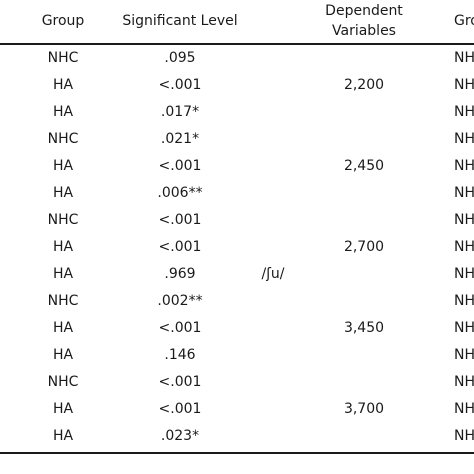 Image resolution: width=474 pixels, height=474 pixels. What do you see at coordinates (180, 193) in the screenshot?
I see `row-significance: .006**` at bounding box center [180, 193].